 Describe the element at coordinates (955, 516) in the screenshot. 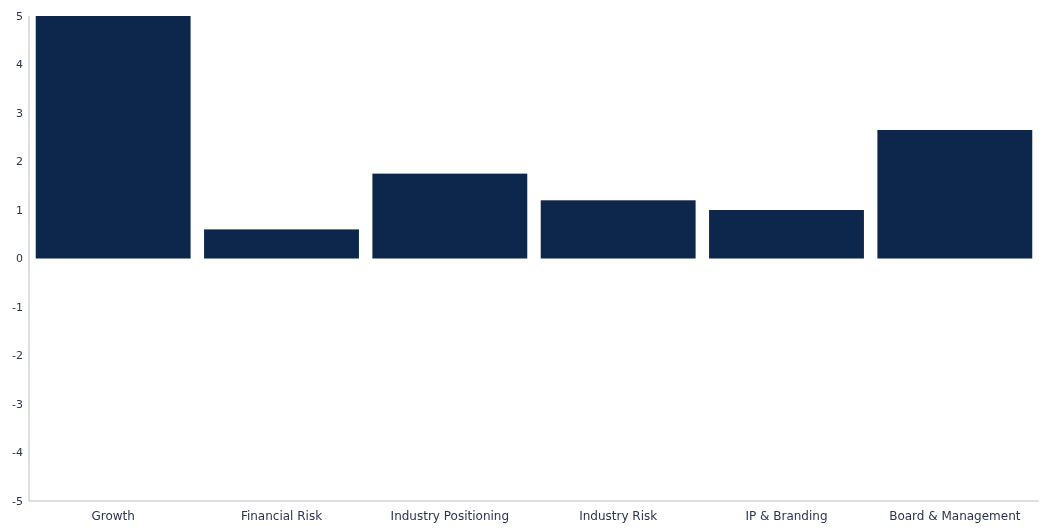

I see `x-tick-label: Board & Management` at that location.